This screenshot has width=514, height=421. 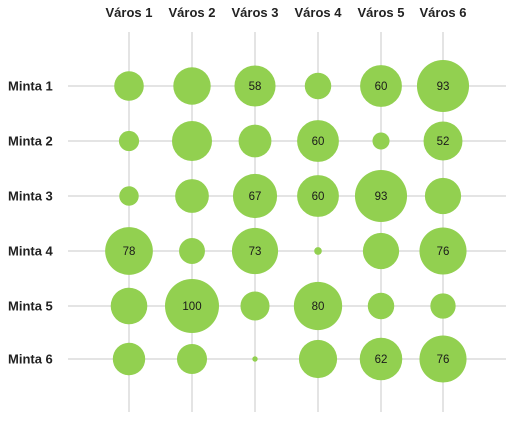 I want to click on bubble-value-label-minta-4-varos-6: 76, so click(x=443, y=252).